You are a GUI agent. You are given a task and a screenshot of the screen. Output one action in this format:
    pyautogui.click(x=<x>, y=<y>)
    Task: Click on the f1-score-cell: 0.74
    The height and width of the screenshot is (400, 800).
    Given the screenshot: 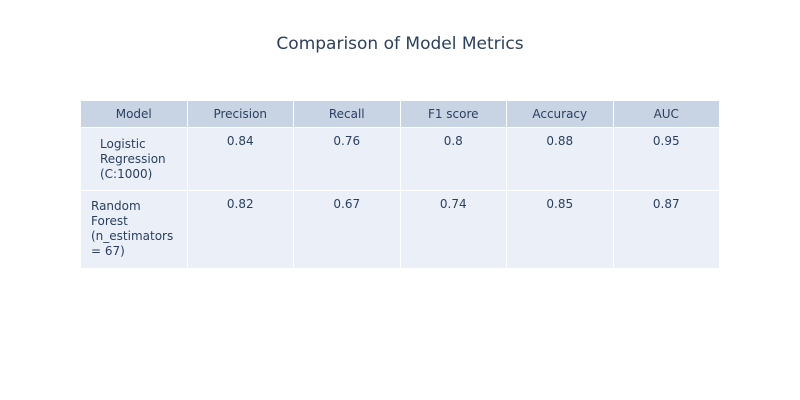 What is the action you would take?
    pyautogui.click(x=453, y=229)
    